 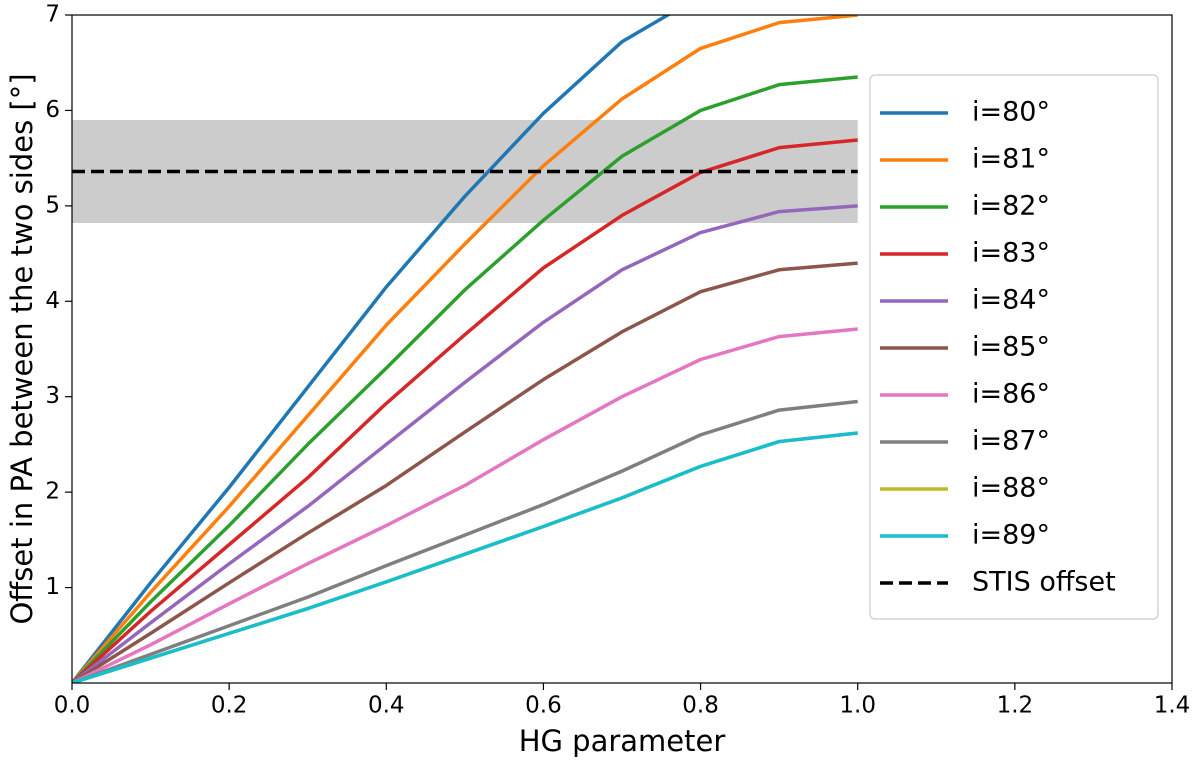 What do you see at coordinates (1011, 441) in the screenshot?
I see `legend-label: i=87°` at bounding box center [1011, 441].